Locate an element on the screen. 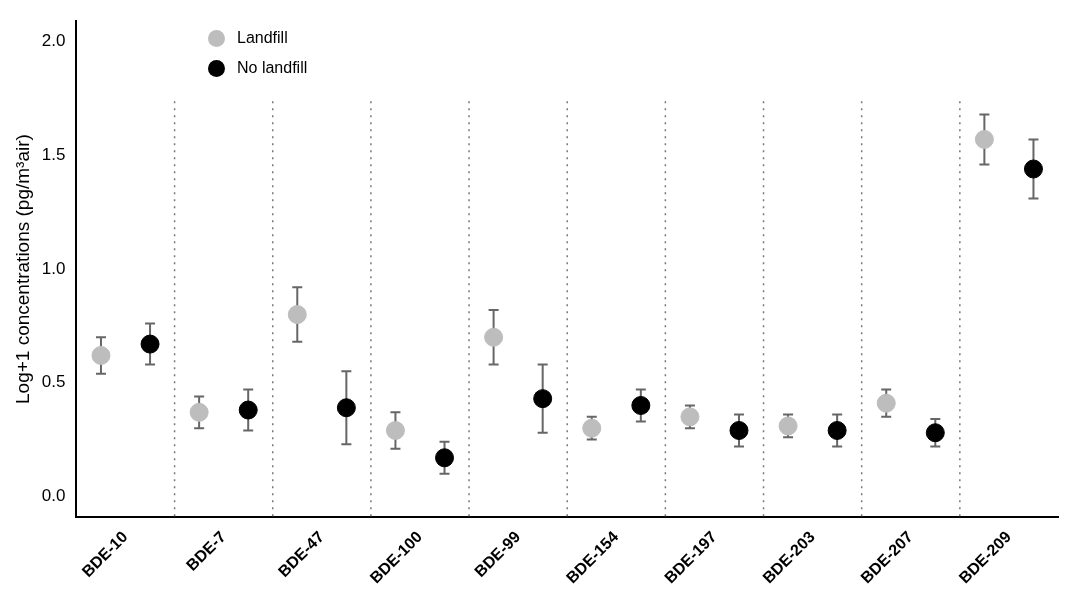  y-tick-label: 1.5 is located at coordinates (53, 155).